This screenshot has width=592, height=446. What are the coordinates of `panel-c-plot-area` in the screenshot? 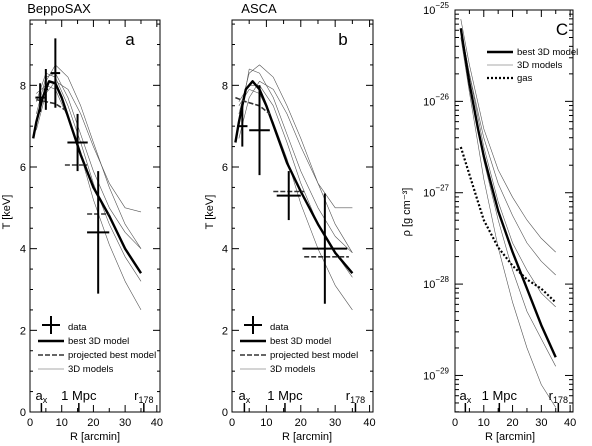 It's located at (508, 213).